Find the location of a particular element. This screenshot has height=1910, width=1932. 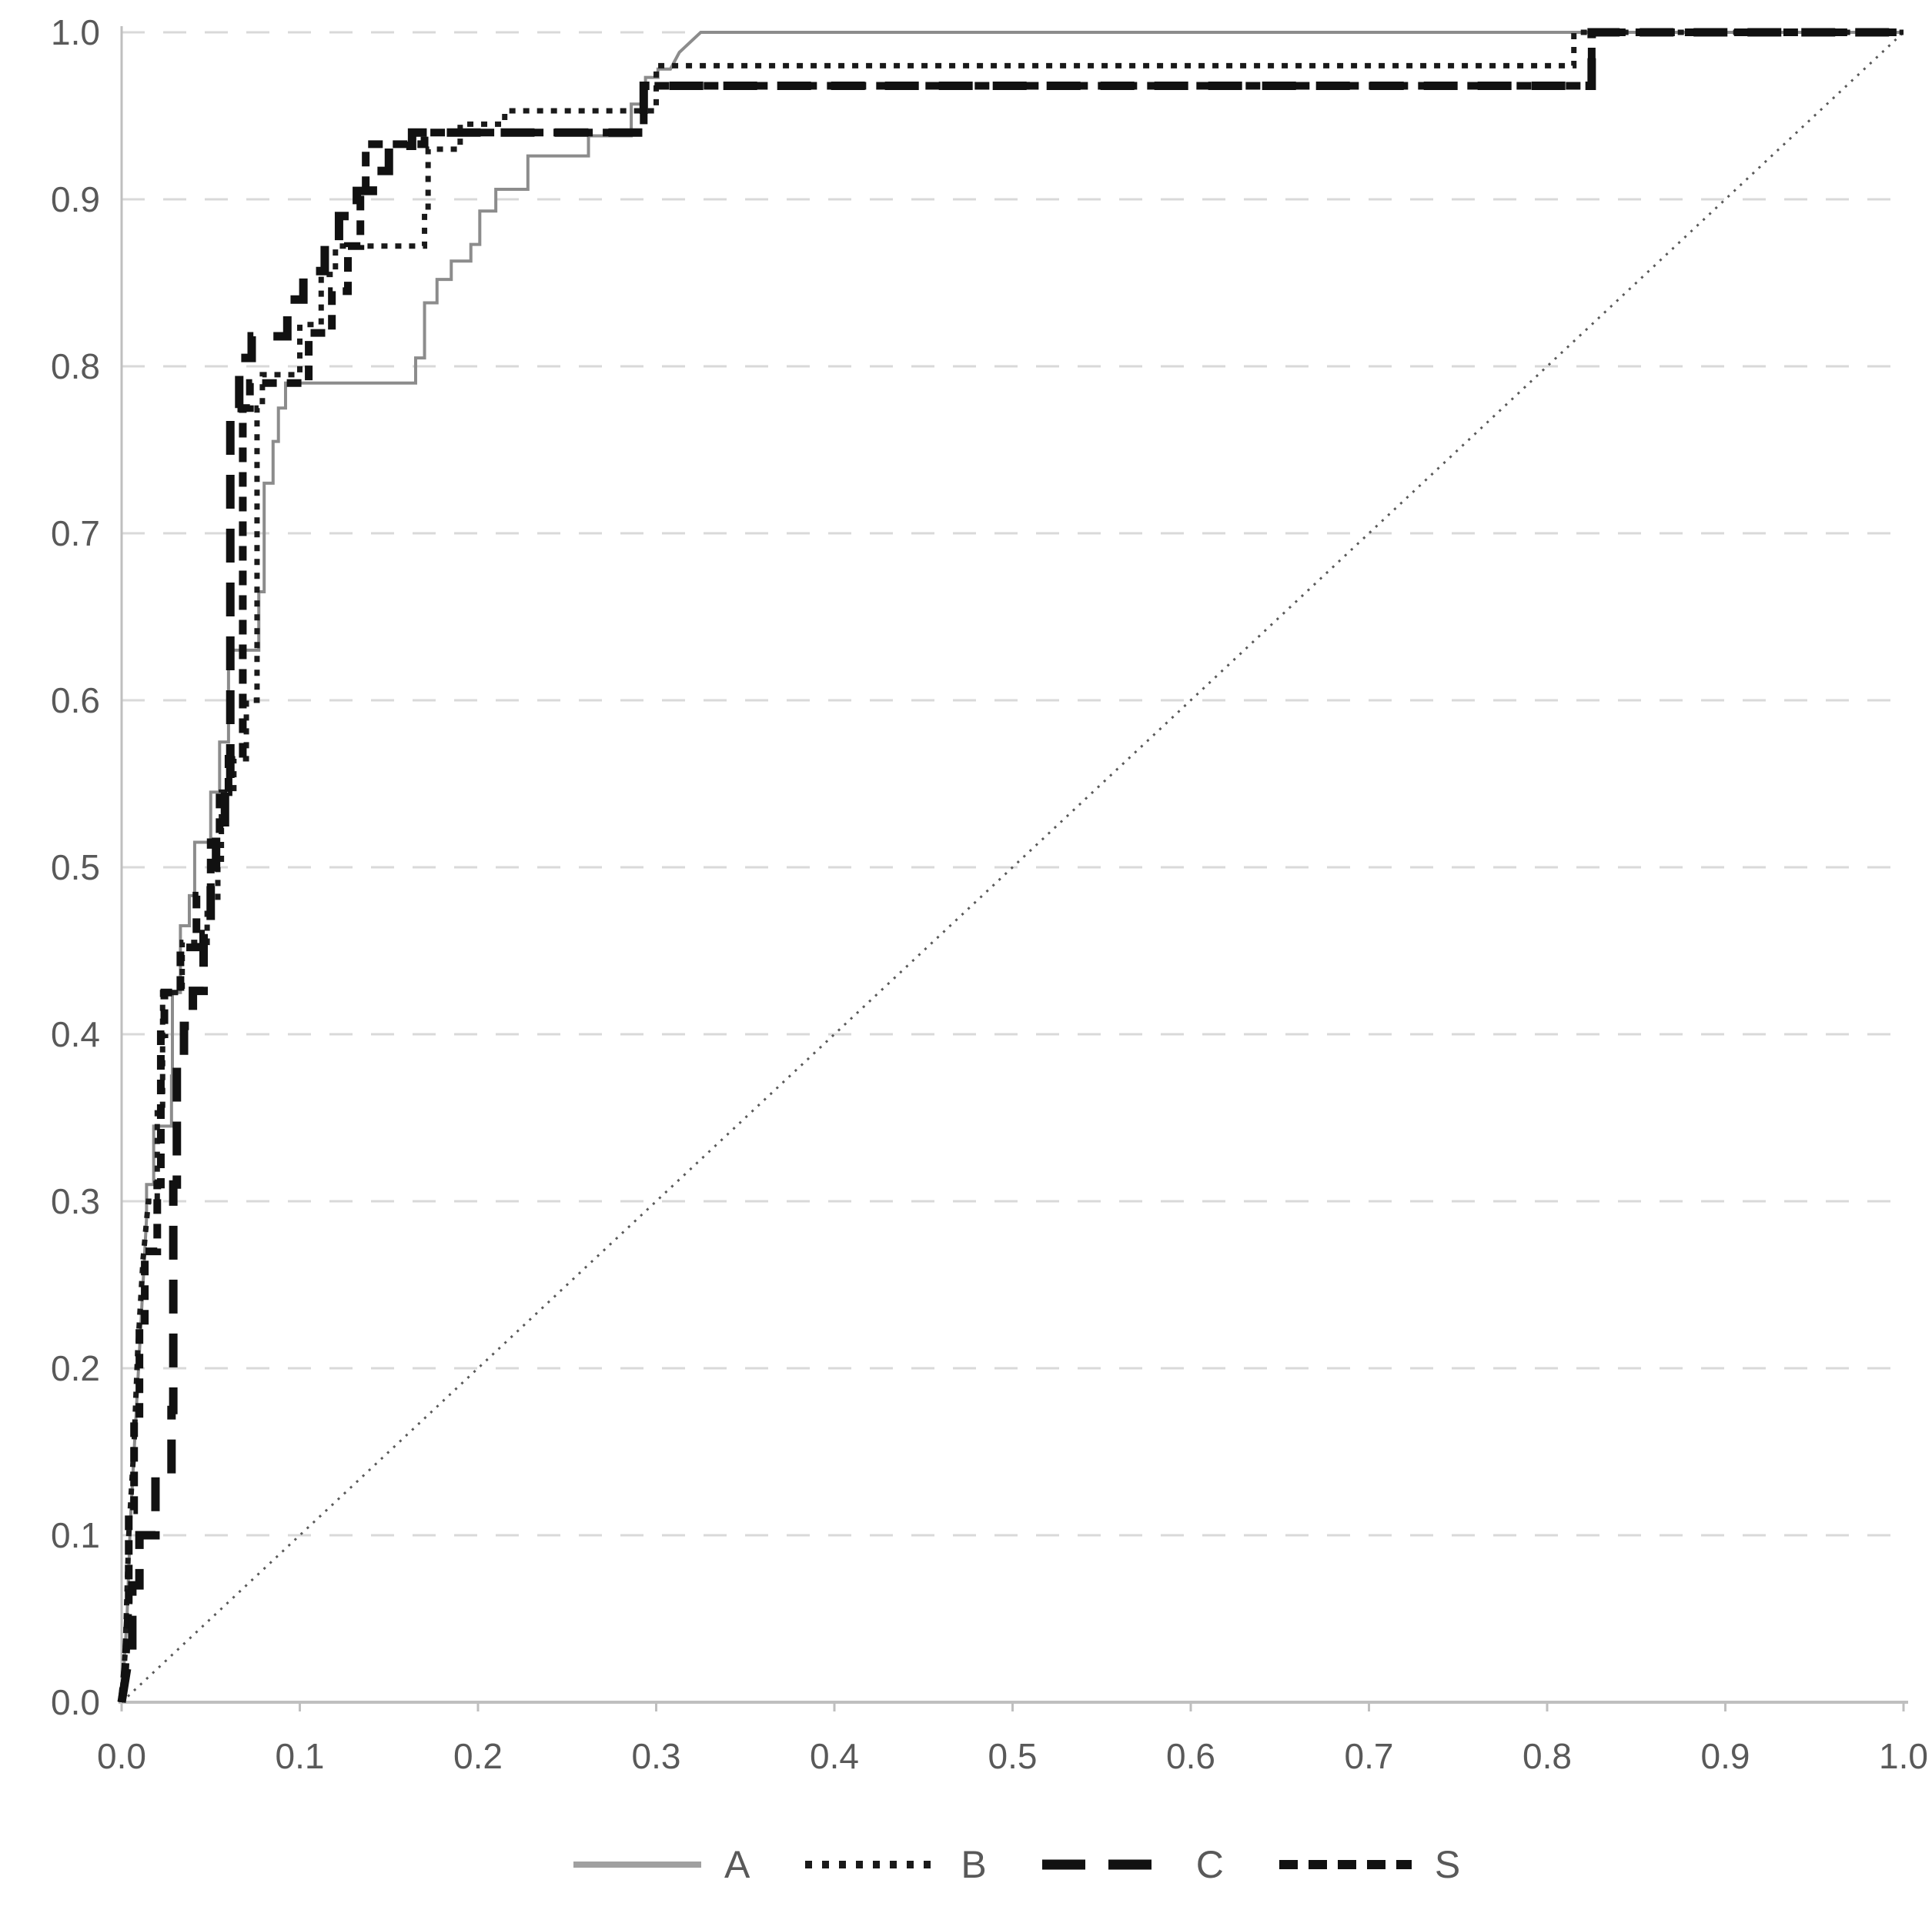

x-tick-label-0.3: 0.3 is located at coordinates (656, 1756).